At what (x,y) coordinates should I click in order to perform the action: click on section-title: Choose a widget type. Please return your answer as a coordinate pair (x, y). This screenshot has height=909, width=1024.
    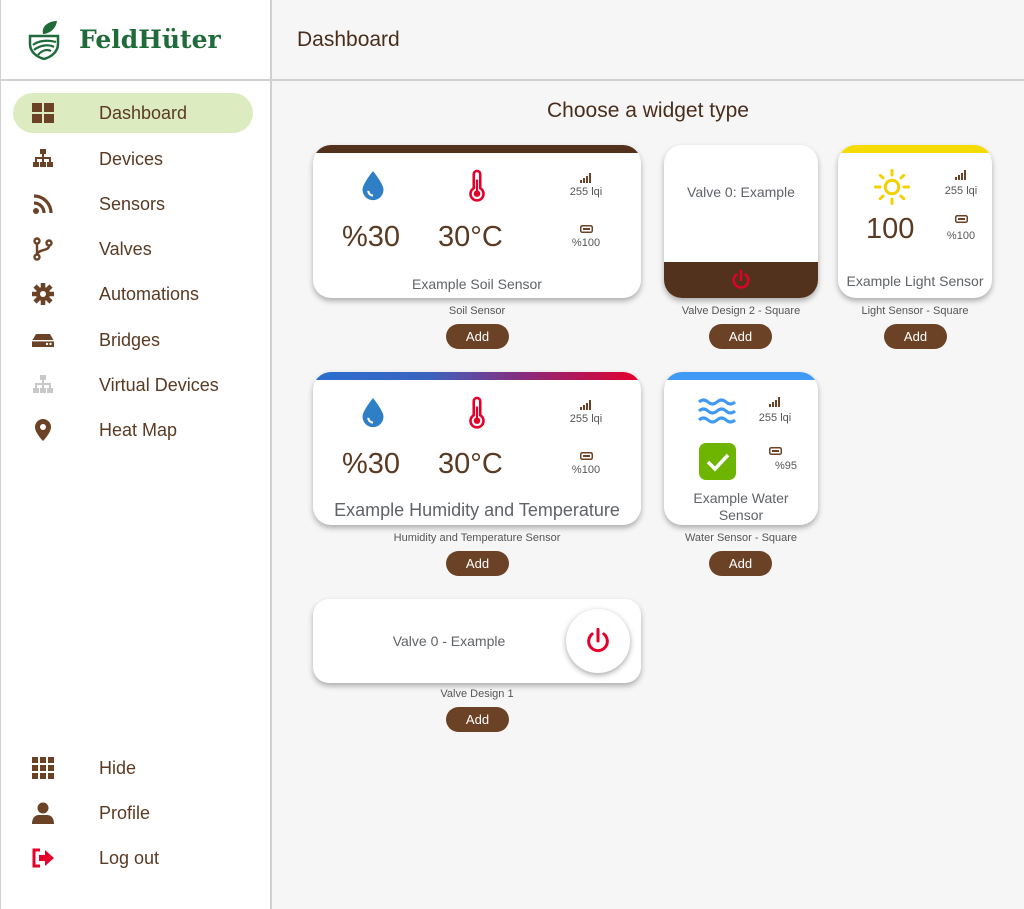
    Looking at the image, I should click on (648, 110).